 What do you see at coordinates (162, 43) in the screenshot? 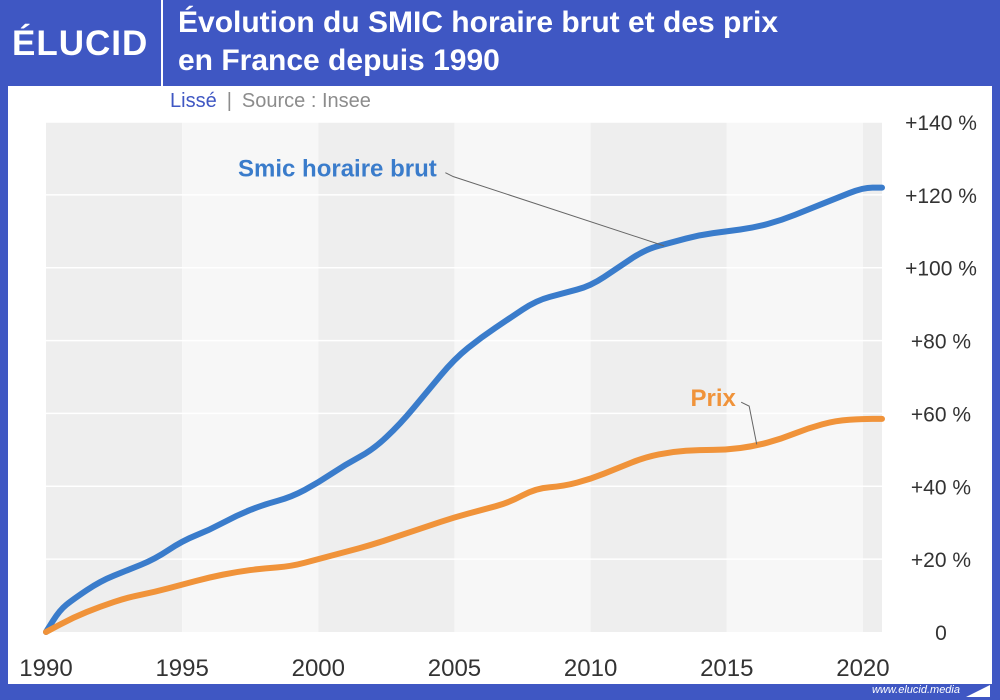
I see `logo-divider` at bounding box center [162, 43].